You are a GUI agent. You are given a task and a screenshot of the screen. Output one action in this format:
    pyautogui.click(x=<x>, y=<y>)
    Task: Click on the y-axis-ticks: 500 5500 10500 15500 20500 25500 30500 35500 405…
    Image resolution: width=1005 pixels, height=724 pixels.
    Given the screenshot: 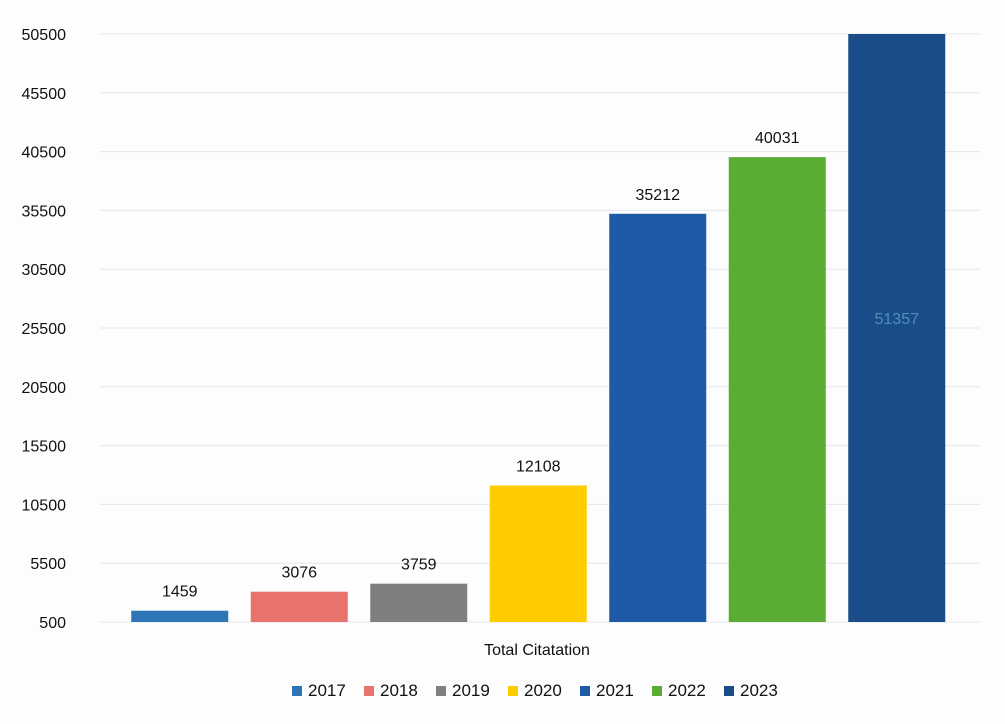 What is the action you would take?
    pyautogui.click(x=44, y=329)
    